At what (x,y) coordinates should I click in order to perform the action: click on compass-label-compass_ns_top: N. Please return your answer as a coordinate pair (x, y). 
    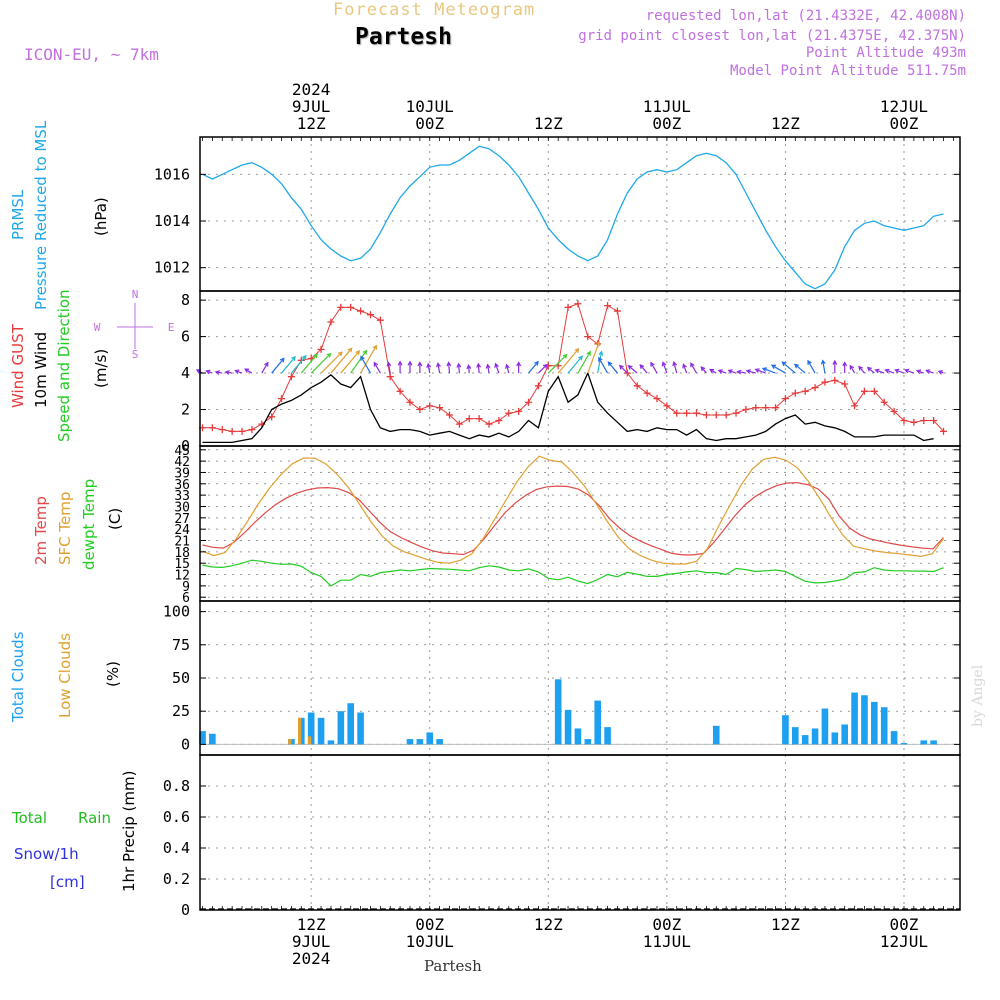
    Looking at the image, I should click on (135, 294).